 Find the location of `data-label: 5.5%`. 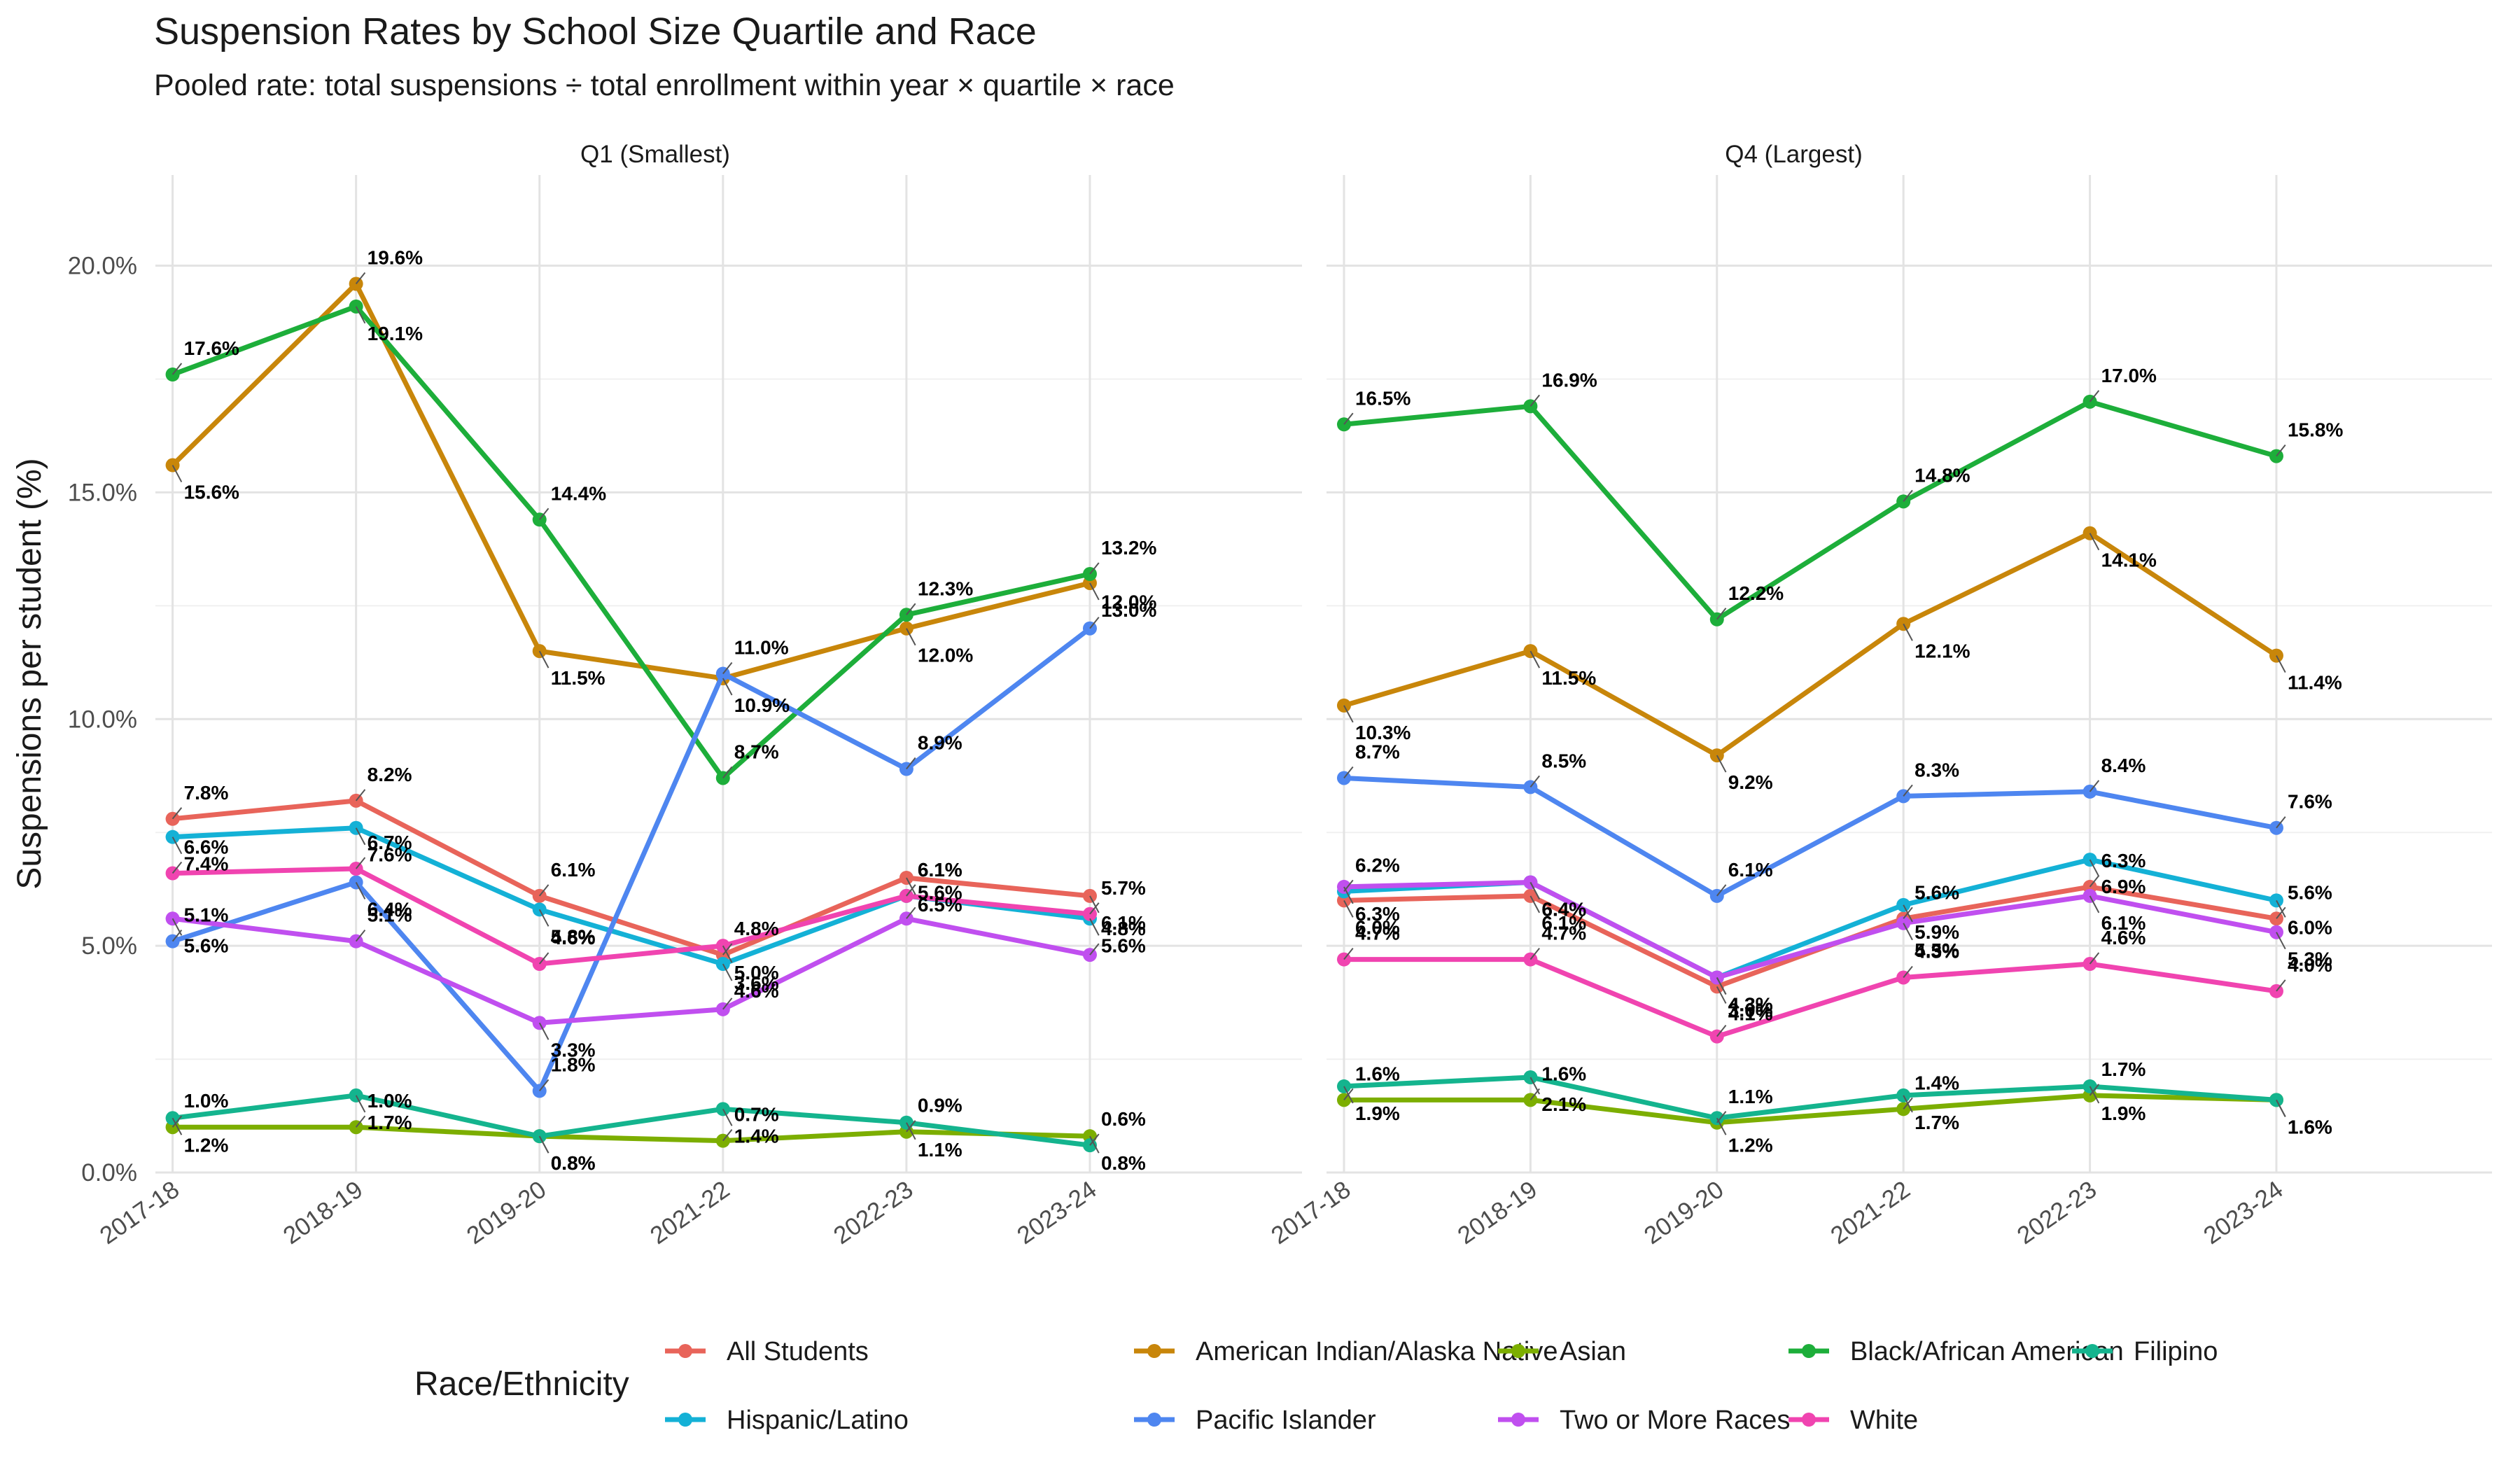

data-label: 5.5% is located at coordinates (1936, 950).